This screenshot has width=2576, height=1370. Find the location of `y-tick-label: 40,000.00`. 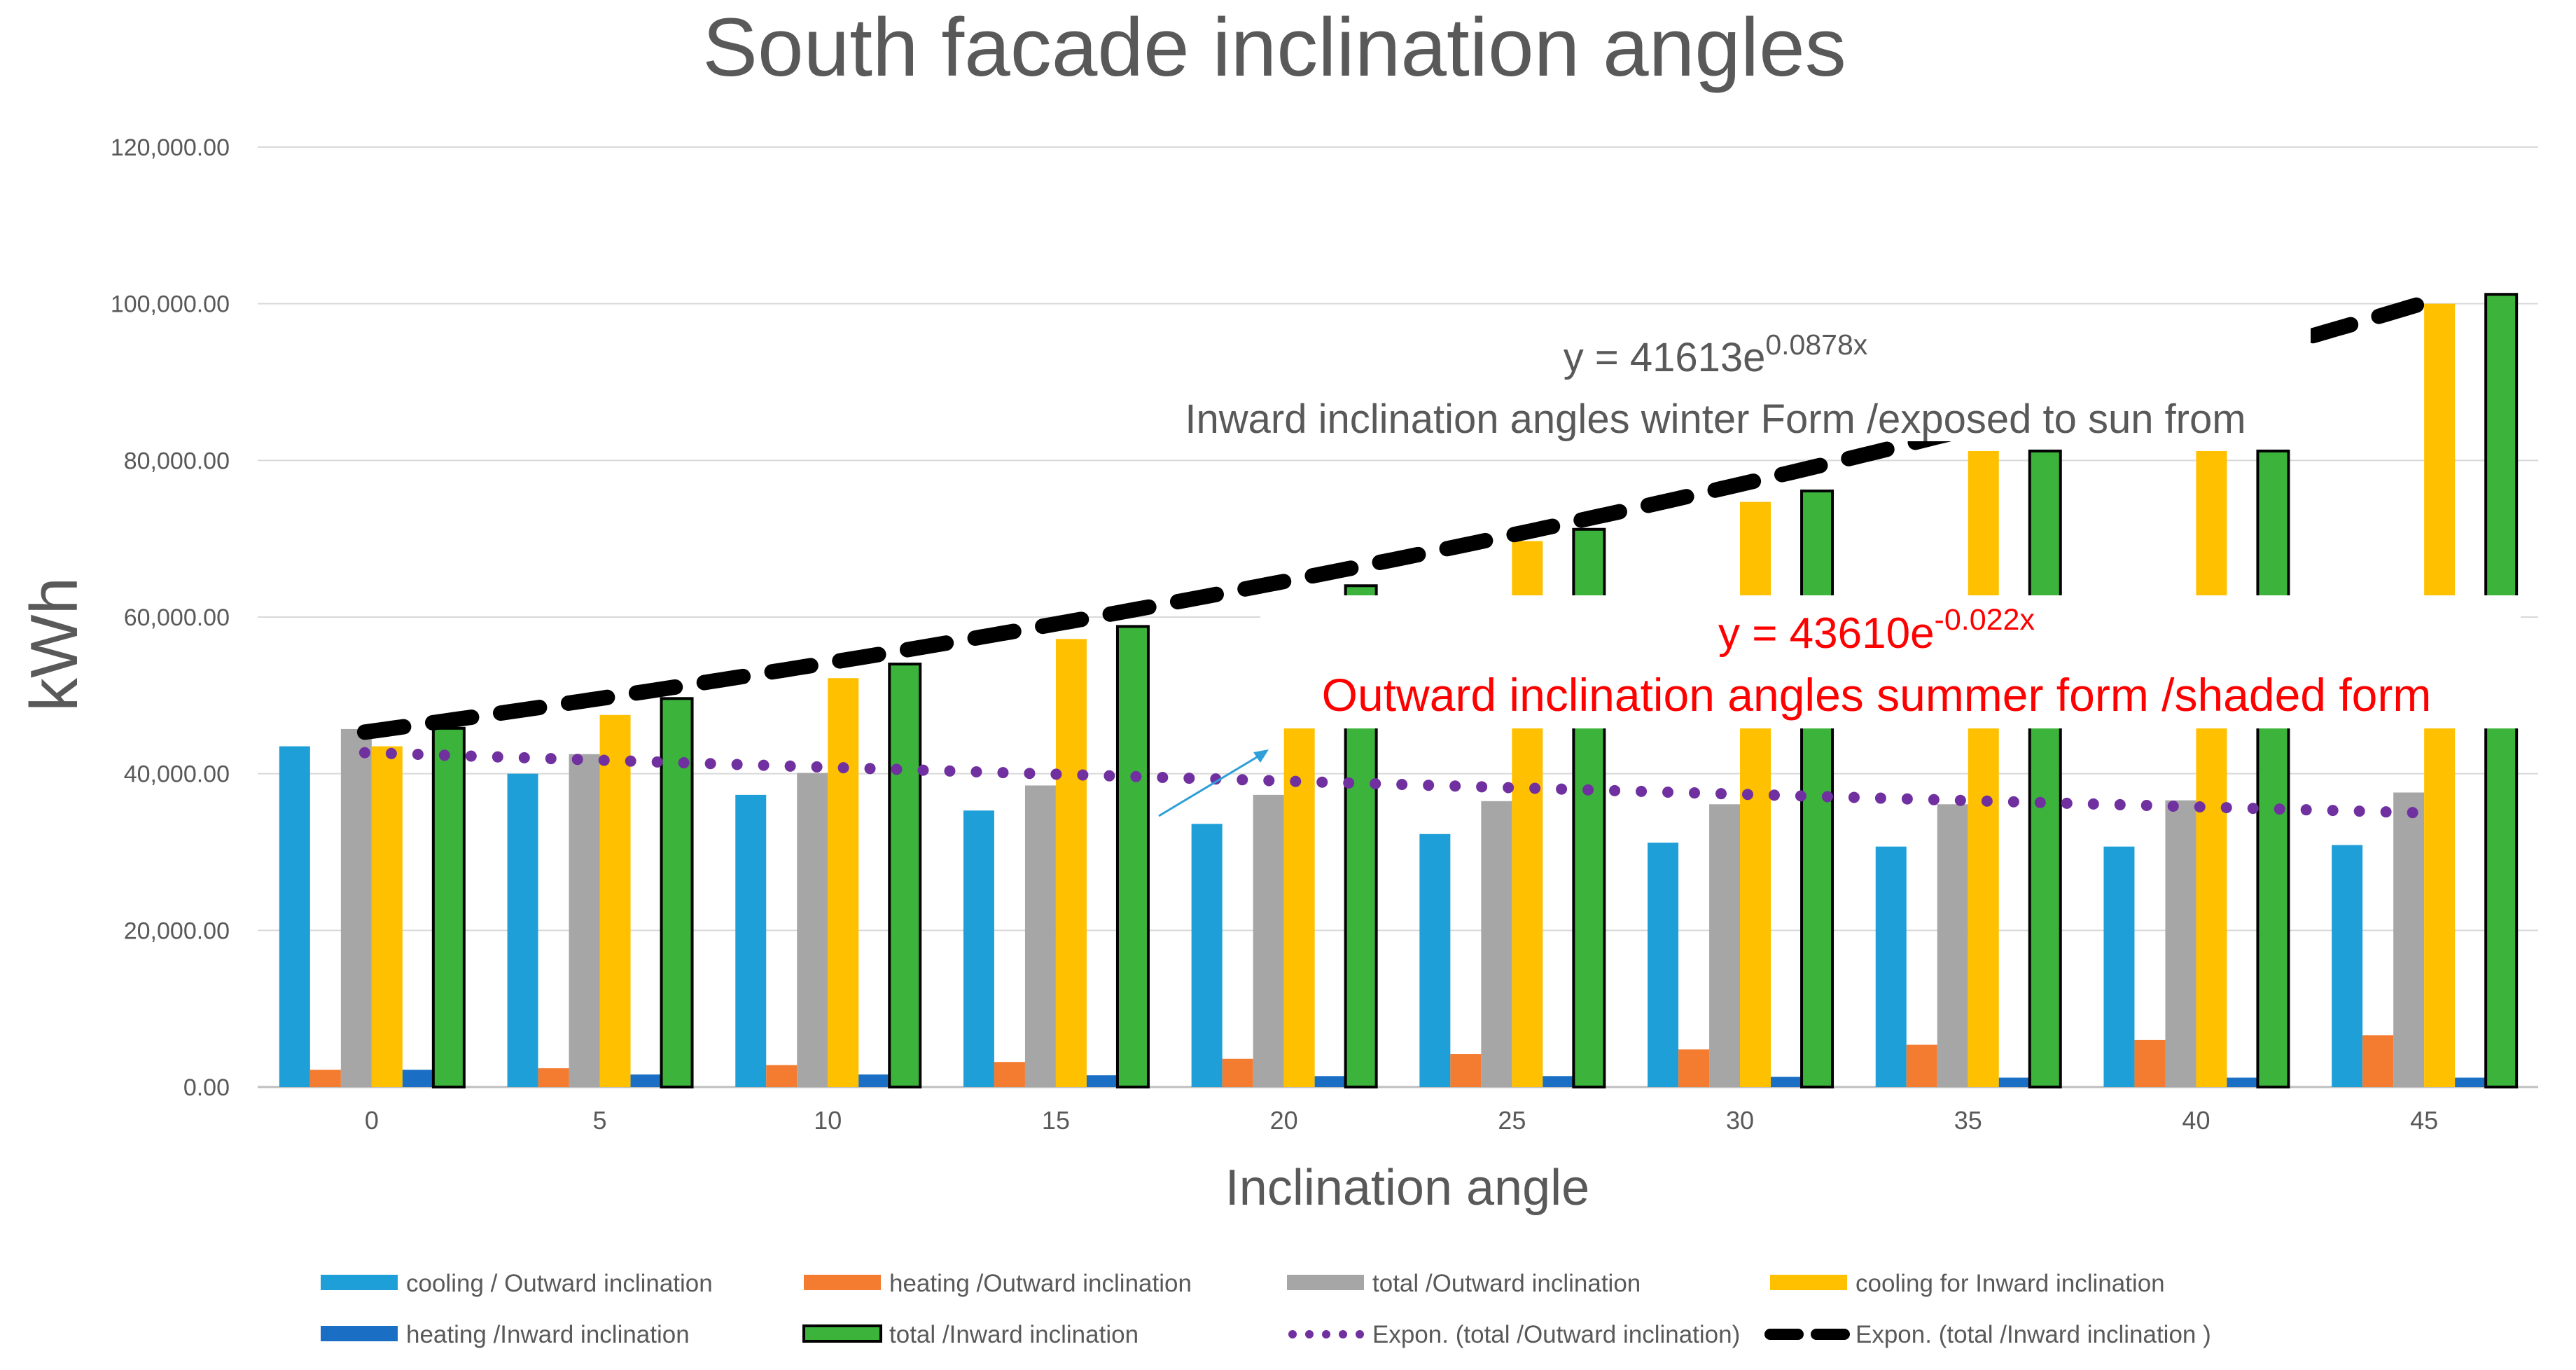

y-tick-label: 40,000.00 is located at coordinates (177, 774).